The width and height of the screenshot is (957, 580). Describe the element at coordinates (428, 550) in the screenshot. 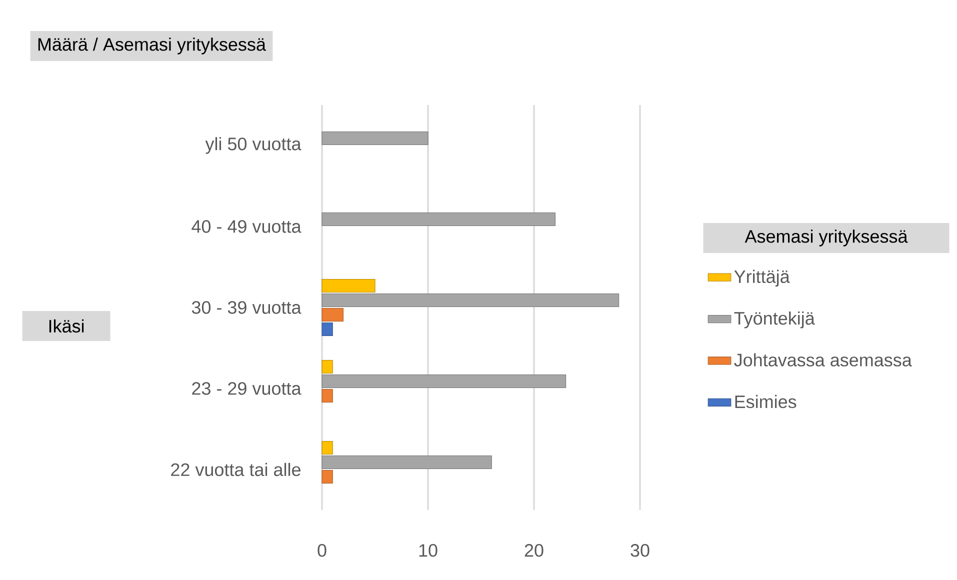

I see `x-tick-label: 10` at that location.